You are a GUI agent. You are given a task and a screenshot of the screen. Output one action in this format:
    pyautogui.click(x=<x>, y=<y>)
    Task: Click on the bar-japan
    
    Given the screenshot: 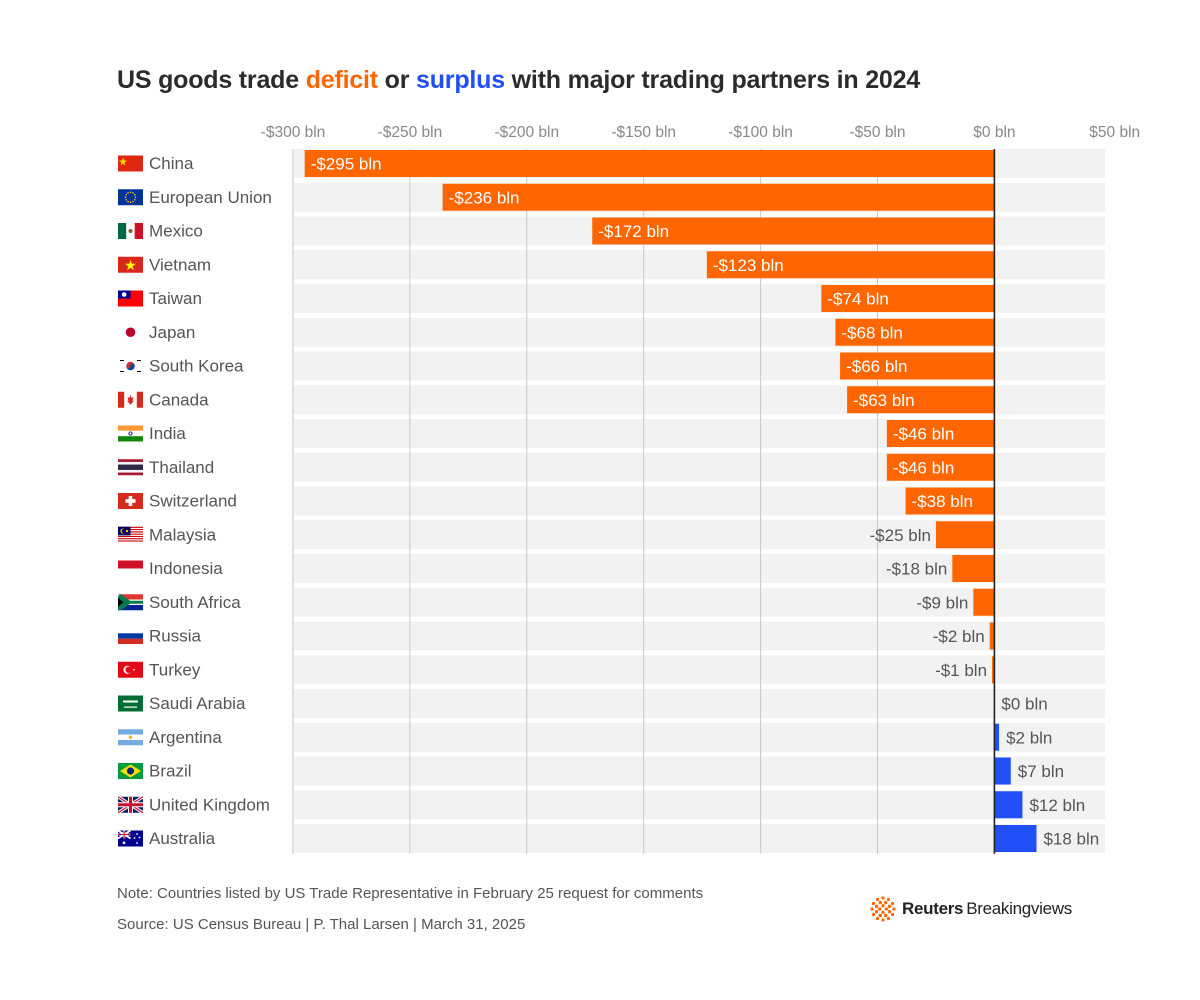 What is the action you would take?
    pyautogui.click(x=915, y=332)
    